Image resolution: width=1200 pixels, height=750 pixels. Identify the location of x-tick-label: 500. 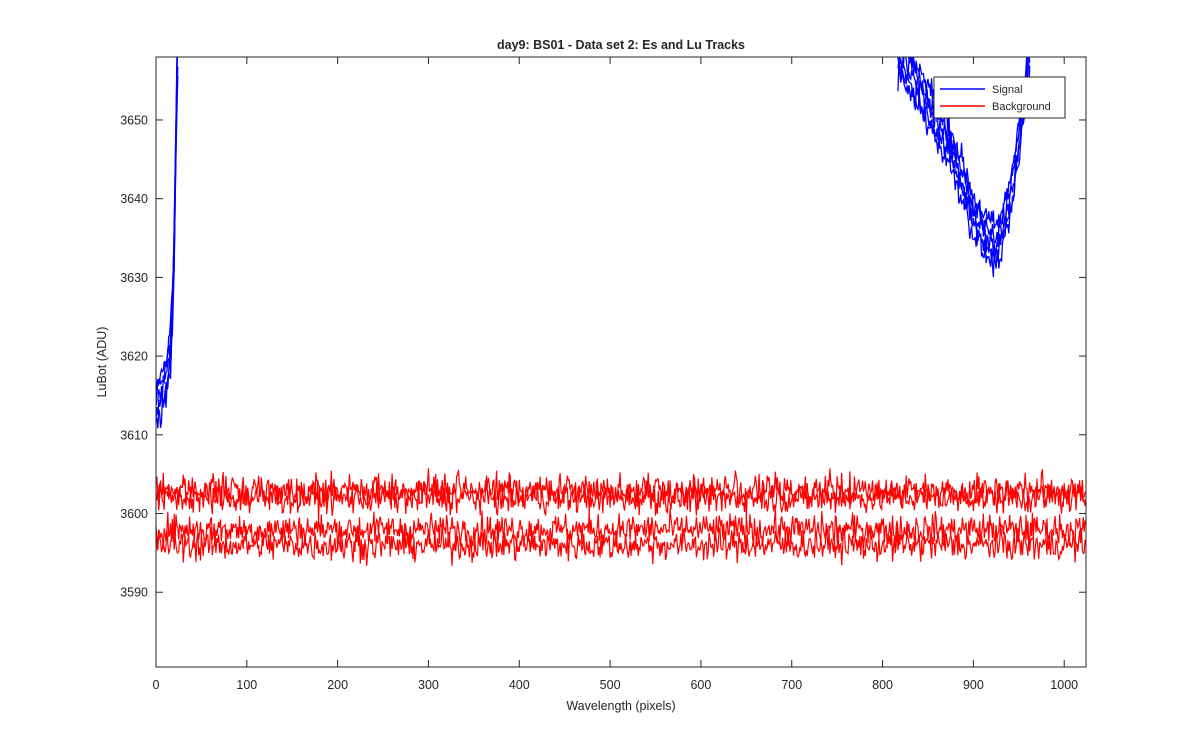
(610, 685).